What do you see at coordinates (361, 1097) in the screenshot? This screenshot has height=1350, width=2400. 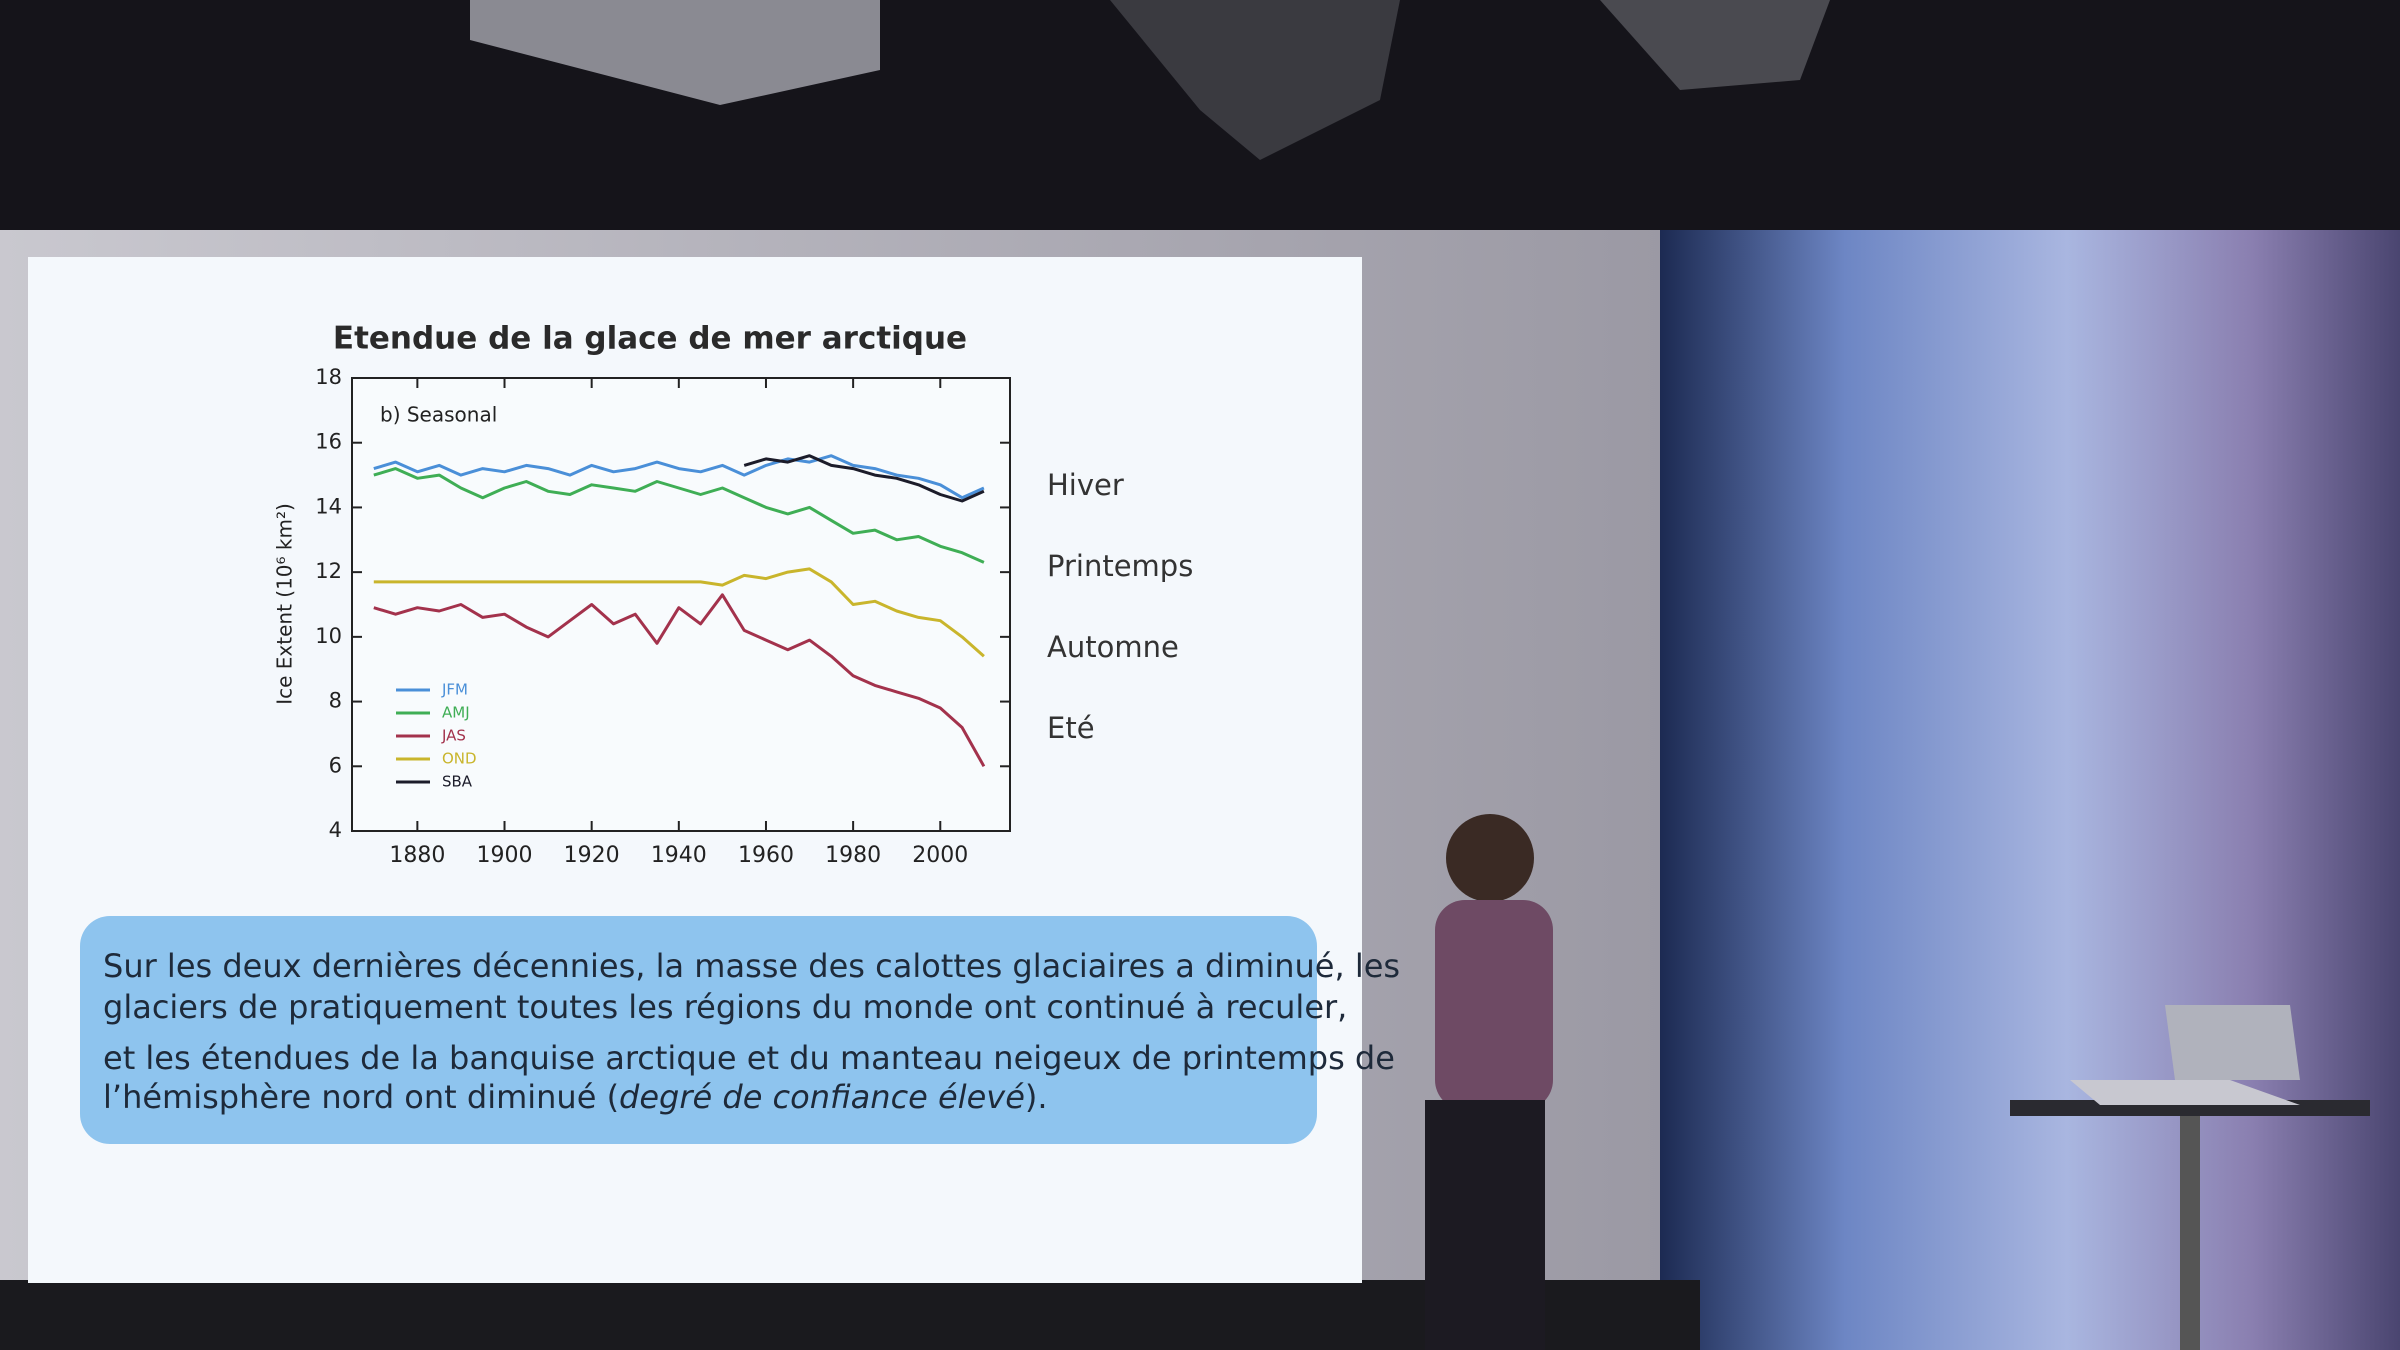 I see `caption-text: l’hémisphère nord ont diminué (` at bounding box center [361, 1097].